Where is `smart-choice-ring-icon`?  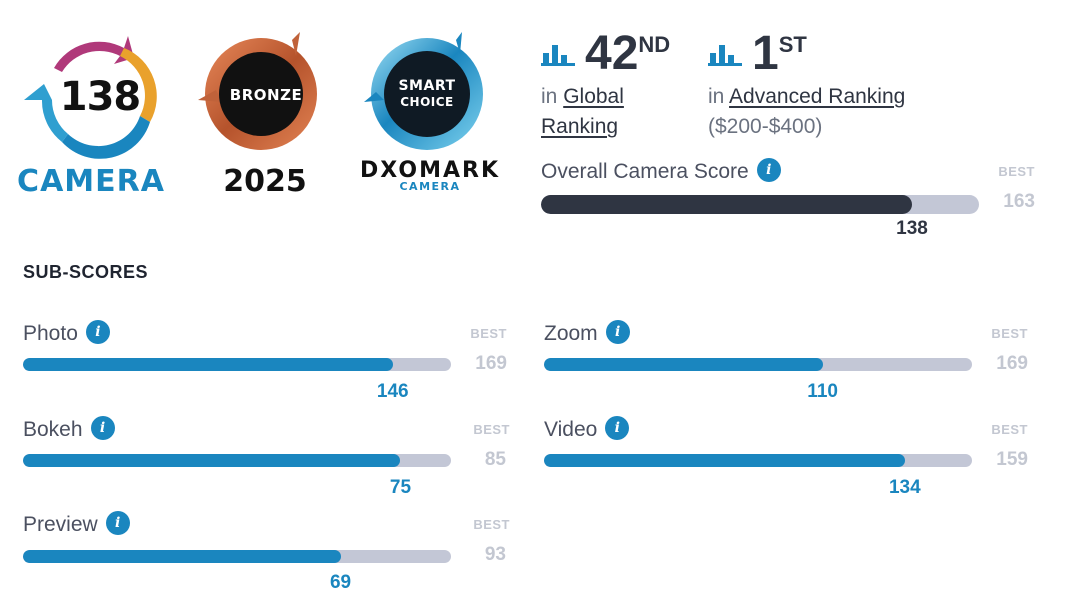
smart-choice-ring-icon is located at coordinates (423, 91).